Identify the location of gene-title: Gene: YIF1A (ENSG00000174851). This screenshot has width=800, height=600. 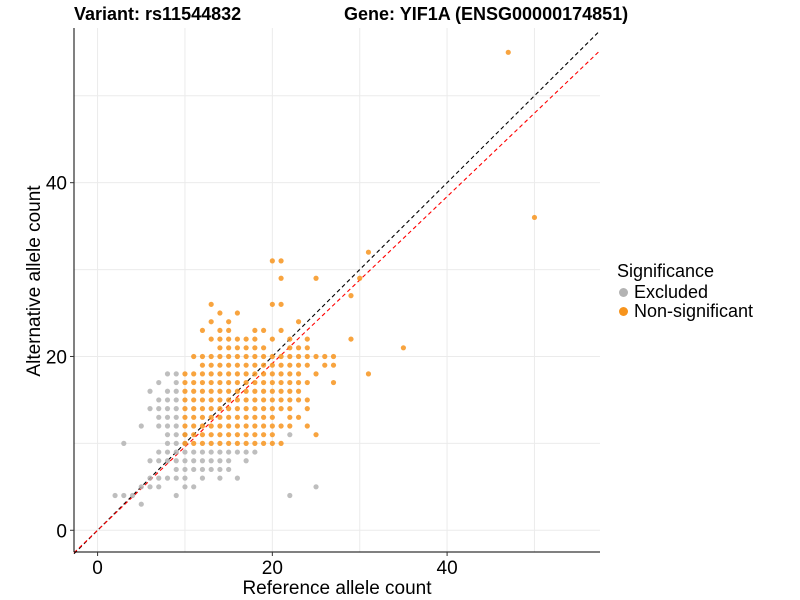
(486, 14).